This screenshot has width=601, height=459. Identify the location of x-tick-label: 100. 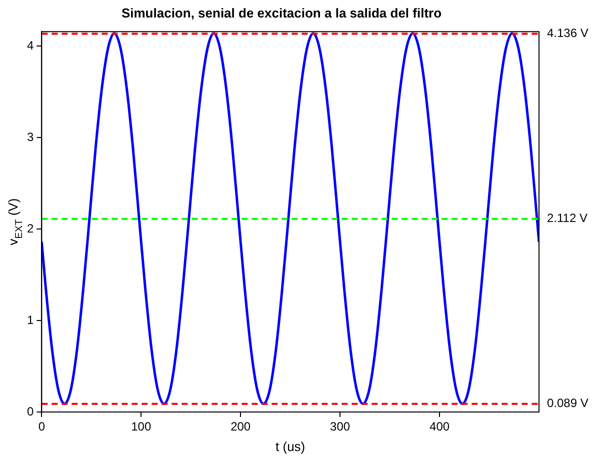
(141, 427).